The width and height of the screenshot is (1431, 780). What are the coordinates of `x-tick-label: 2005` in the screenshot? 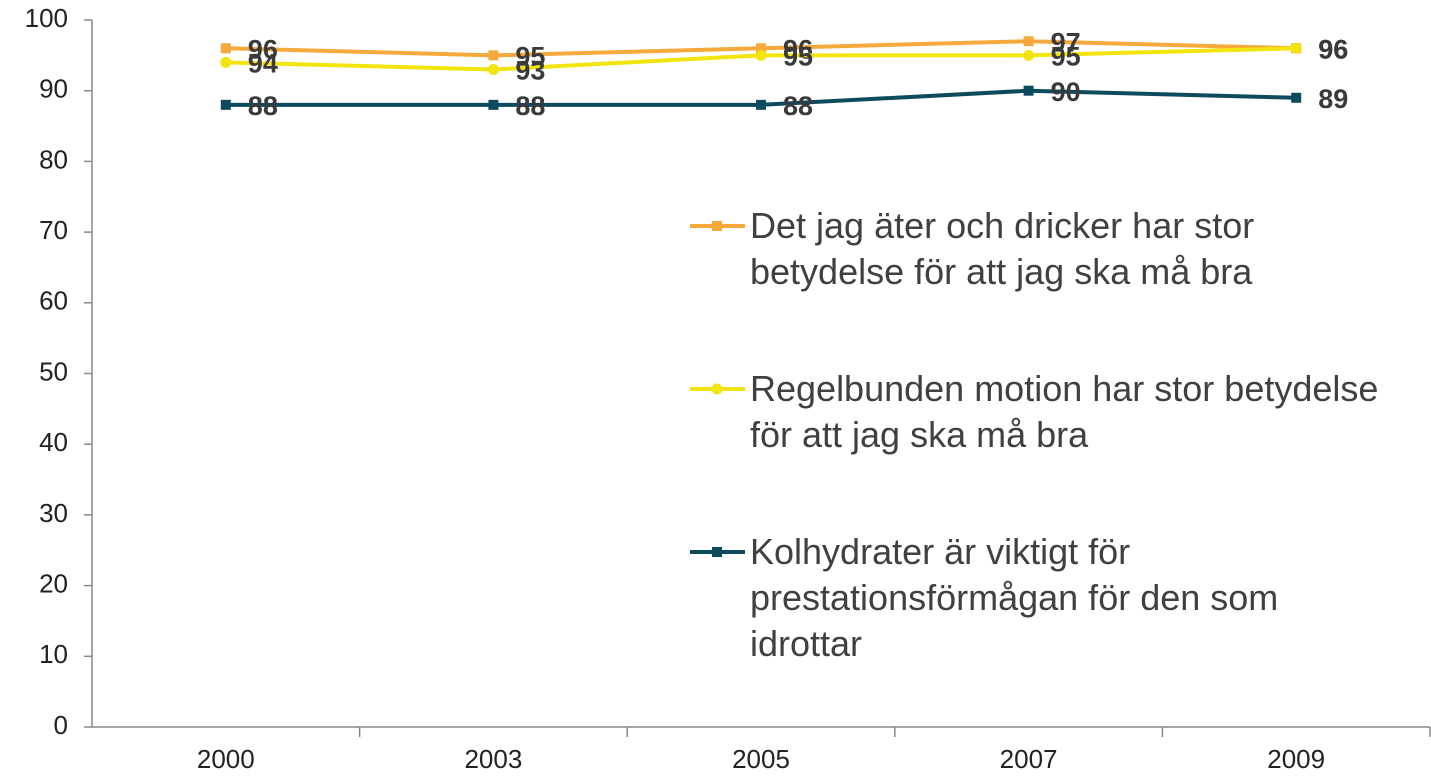 It's located at (761, 759).